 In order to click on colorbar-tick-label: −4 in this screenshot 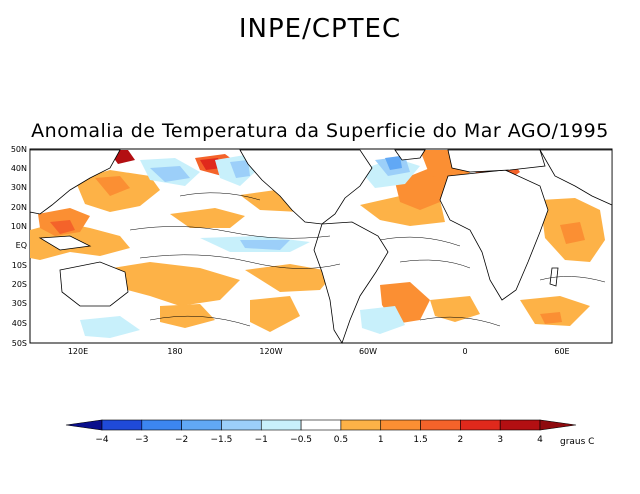, I will do `click(102, 440)`.